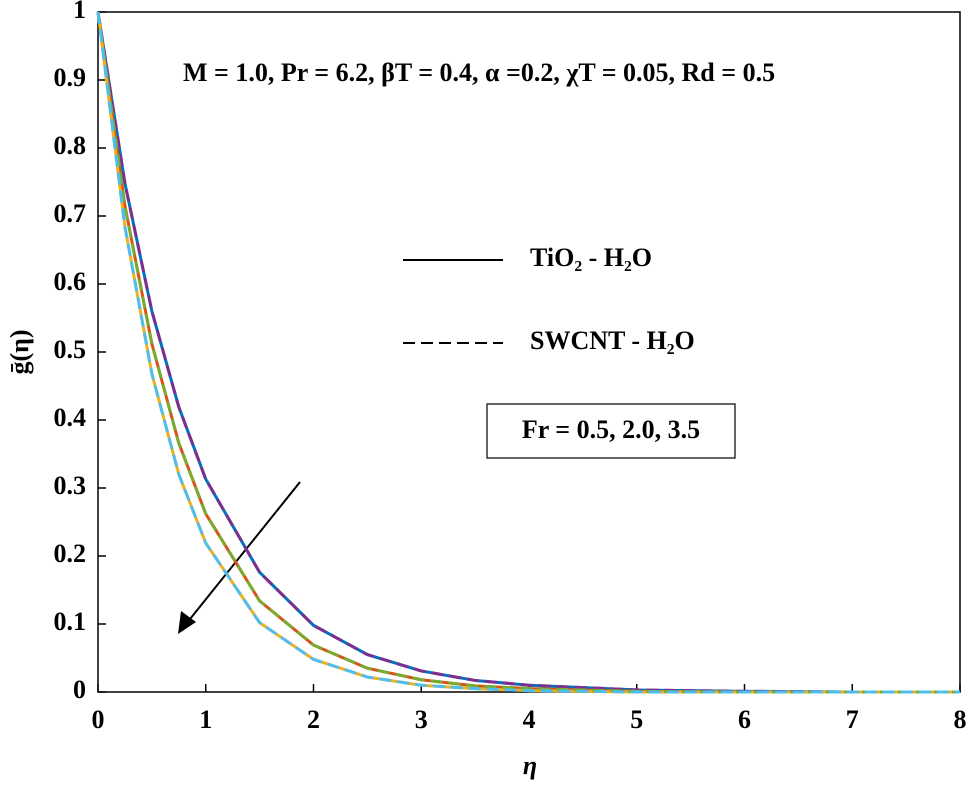 This screenshot has height=789, width=968. What do you see at coordinates (70, 145) in the screenshot?
I see `y-tick-label: 0.8` at bounding box center [70, 145].